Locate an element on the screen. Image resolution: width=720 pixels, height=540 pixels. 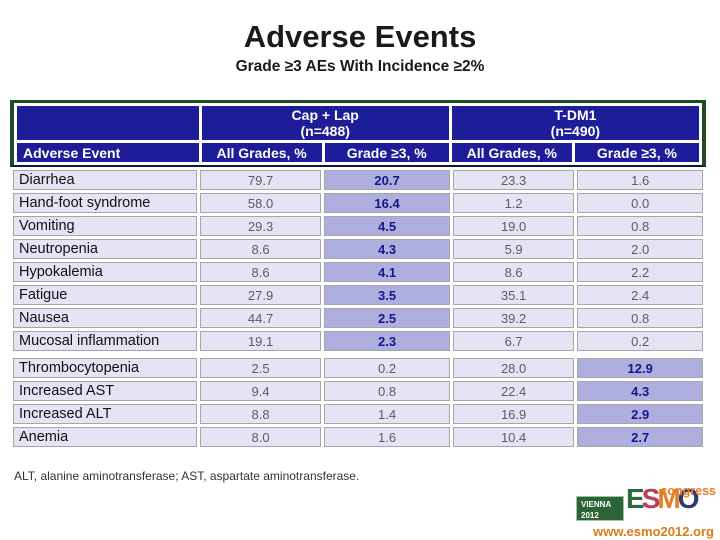
event-cell: Nausea is located at coordinates (105, 318).